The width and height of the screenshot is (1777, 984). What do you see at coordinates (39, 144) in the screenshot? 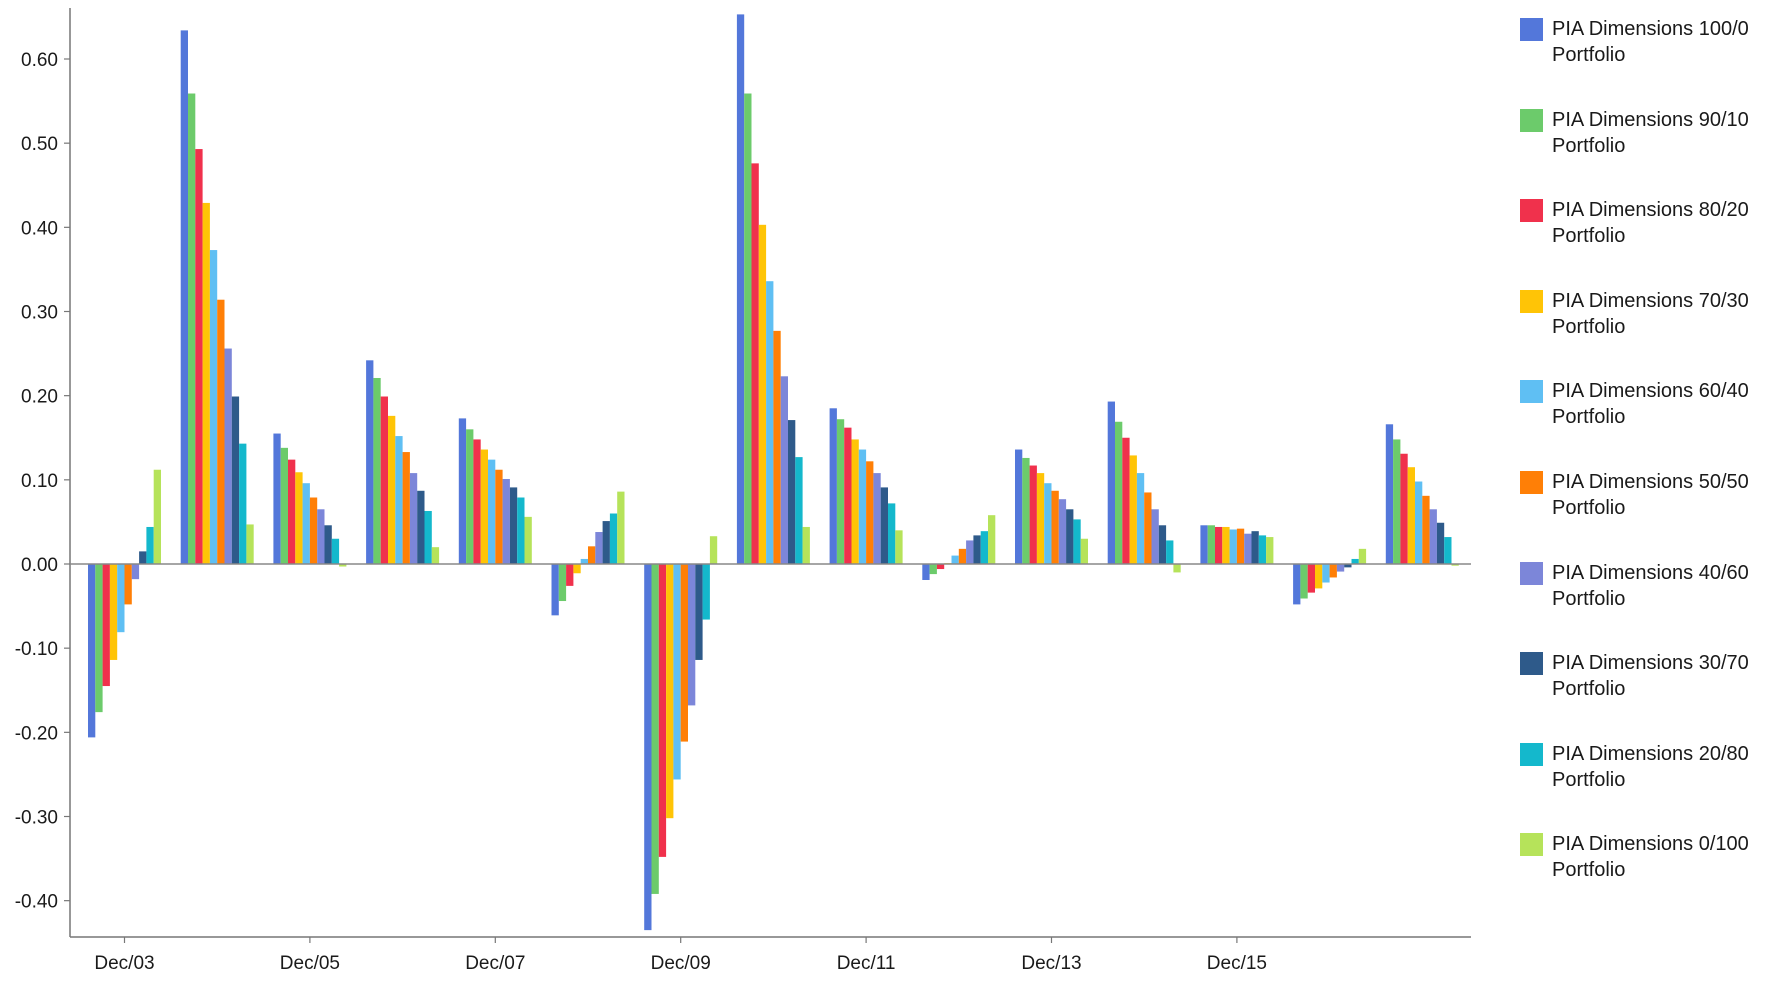
I see `y-tick-label: 0.50` at bounding box center [39, 144].